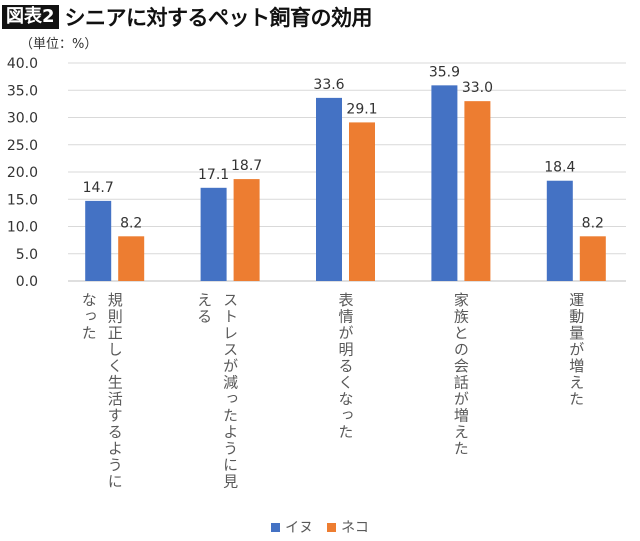  I want to click on legend-item-dog: イヌ, so click(292, 527).